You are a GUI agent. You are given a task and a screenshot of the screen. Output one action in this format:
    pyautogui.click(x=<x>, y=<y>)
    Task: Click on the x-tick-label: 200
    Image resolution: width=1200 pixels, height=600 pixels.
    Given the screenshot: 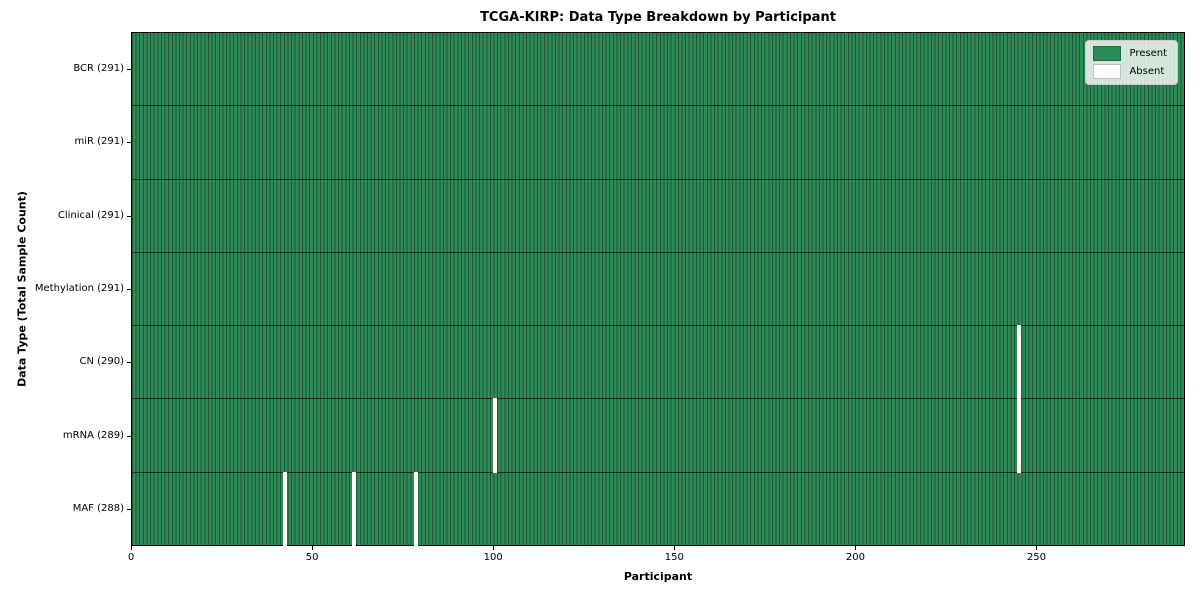 What is the action you would take?
    pyautogui.click(x=855, y=557)
    